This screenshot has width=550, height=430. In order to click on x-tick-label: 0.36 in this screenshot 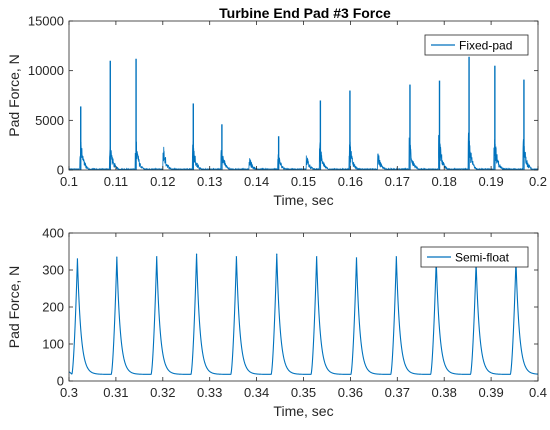, I will do `click(350, 392)`.